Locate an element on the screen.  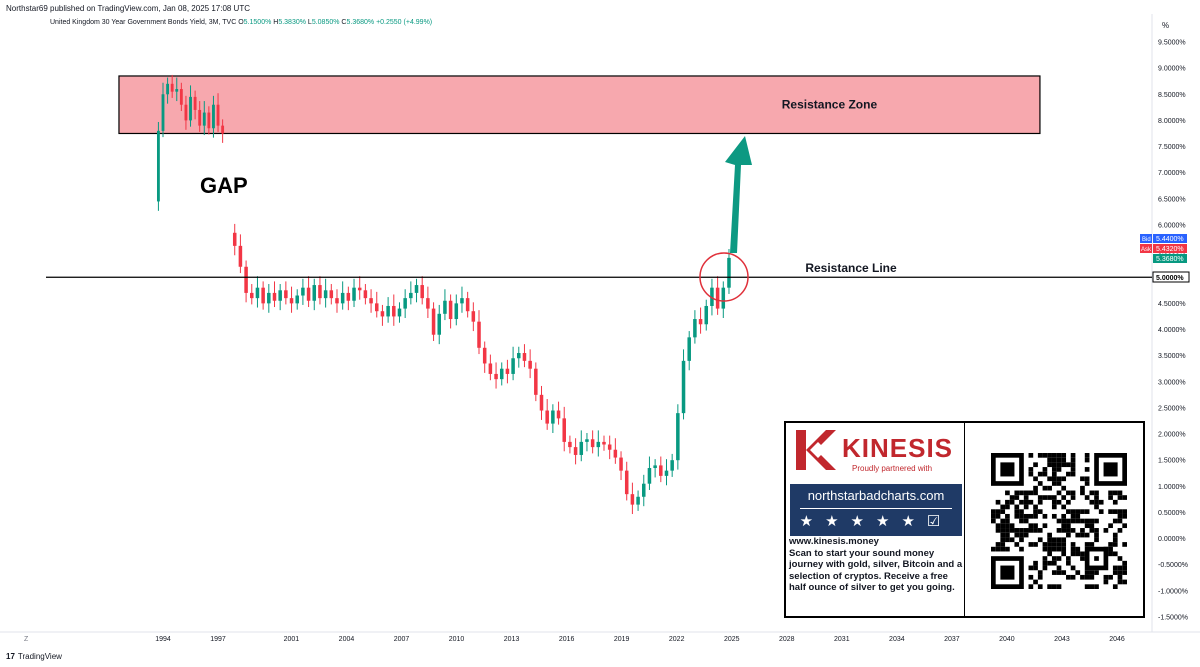
price-axis-tick: 9.0000% is located at coordinates (1172, 69).